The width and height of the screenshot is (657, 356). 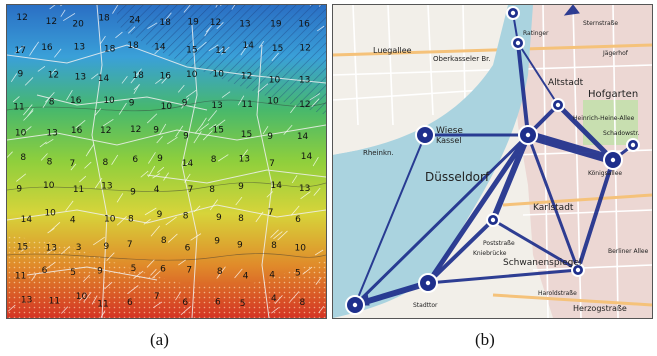 I want to click on weather-value: 24, so click(x=135, y=20).